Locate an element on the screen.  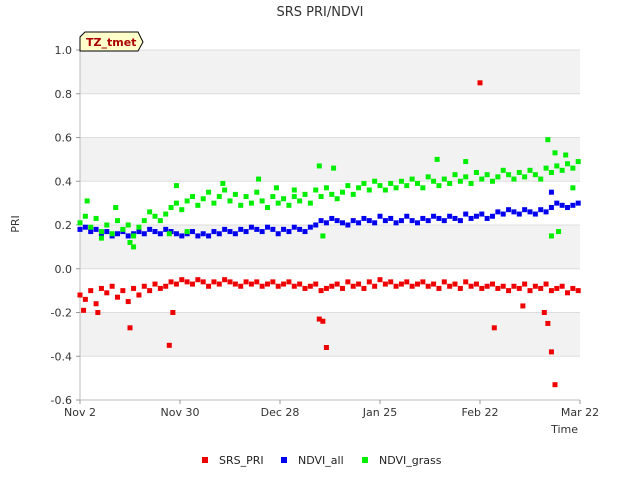
x-tick-label: Mar 22 is located at coordinates (580, 412).